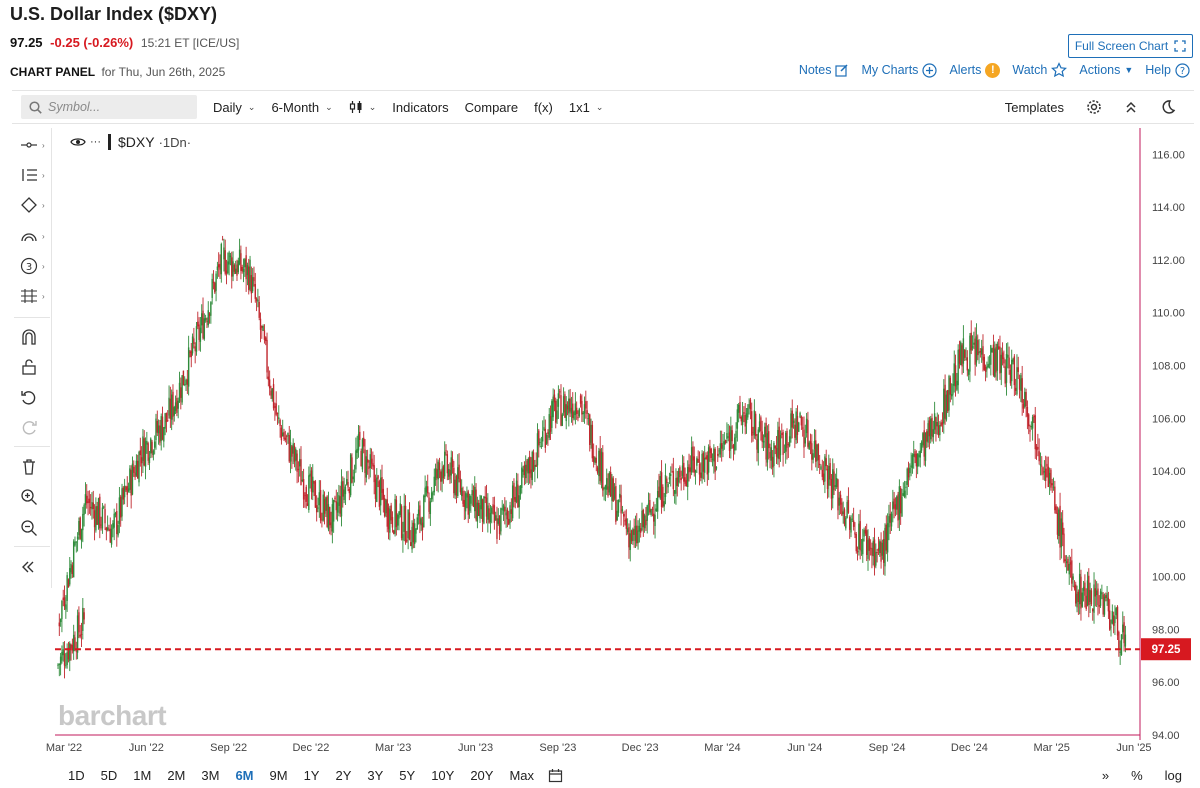 Image resolution: width=1200 pixels, height=788 pixels. Describe the element at coordinates (586, 107) in the screenshot. I see `layout-dropdown: 1x1 ⌄` at that location.